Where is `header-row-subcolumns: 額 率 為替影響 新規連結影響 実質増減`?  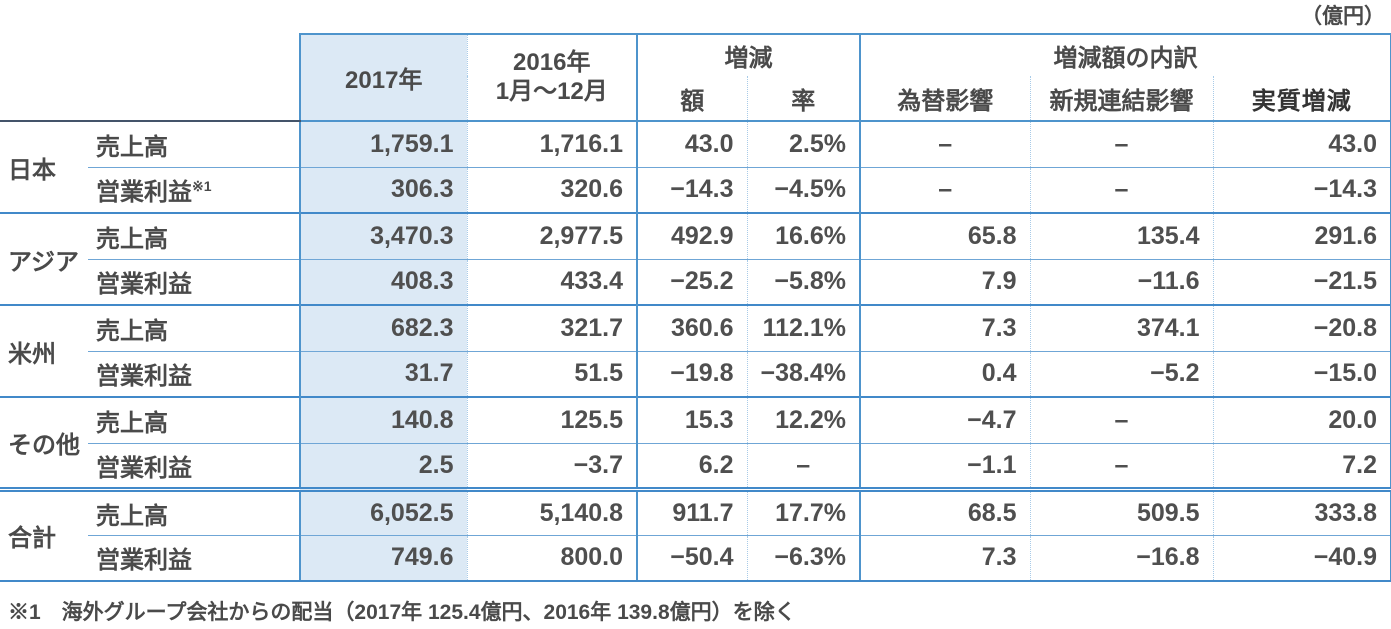
header-row-subcolumns: 額 率 為替影響 新規連結影響 実質増減 is located at coordinates (695, 99).